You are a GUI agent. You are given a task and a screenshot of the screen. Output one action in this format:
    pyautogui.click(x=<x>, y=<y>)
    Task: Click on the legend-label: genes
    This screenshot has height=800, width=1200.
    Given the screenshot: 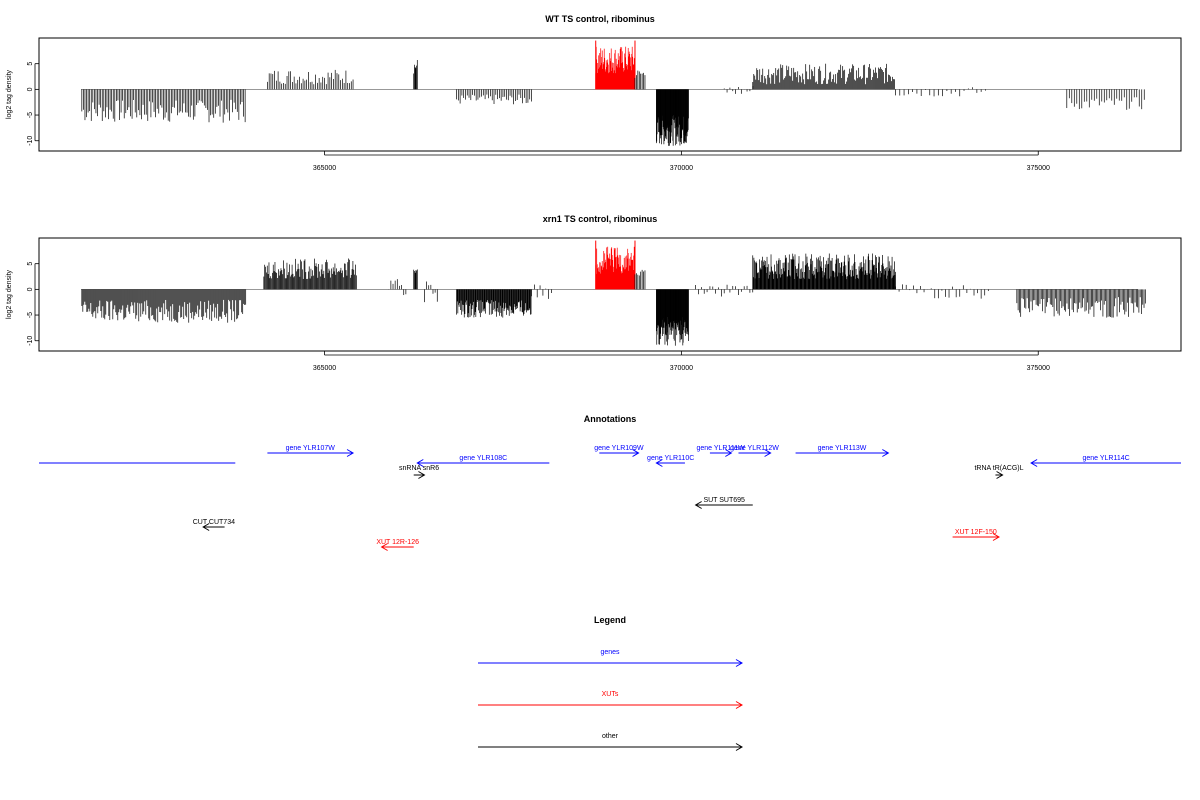 What is the action you would take?
    pyautogui.click(x=610, y=652)
    